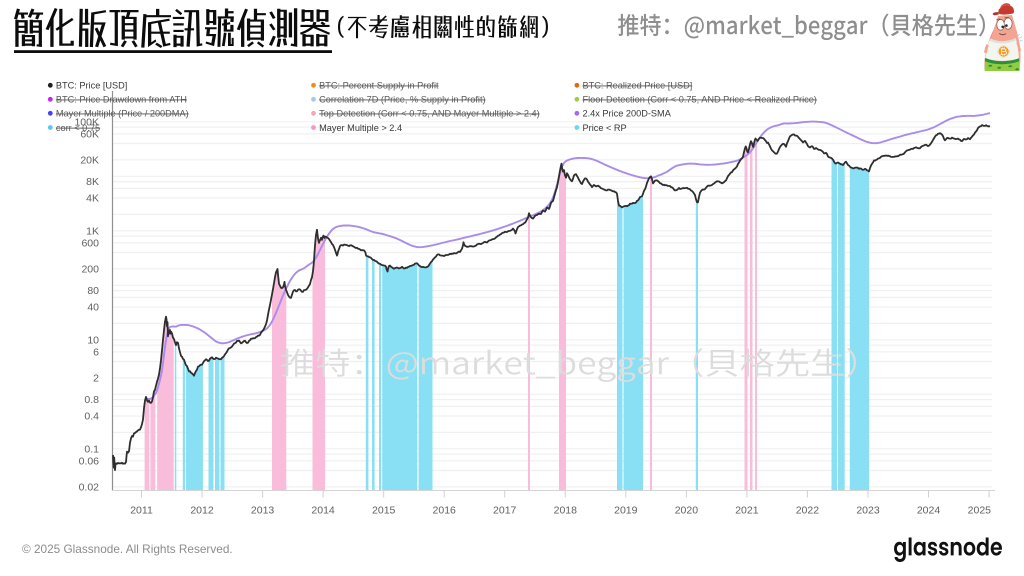 Image resolution: width=1024 pixels, height=576 pixels. I want to click on svg-text: BTC: Percent Supply in Profit, so click(379, 86).